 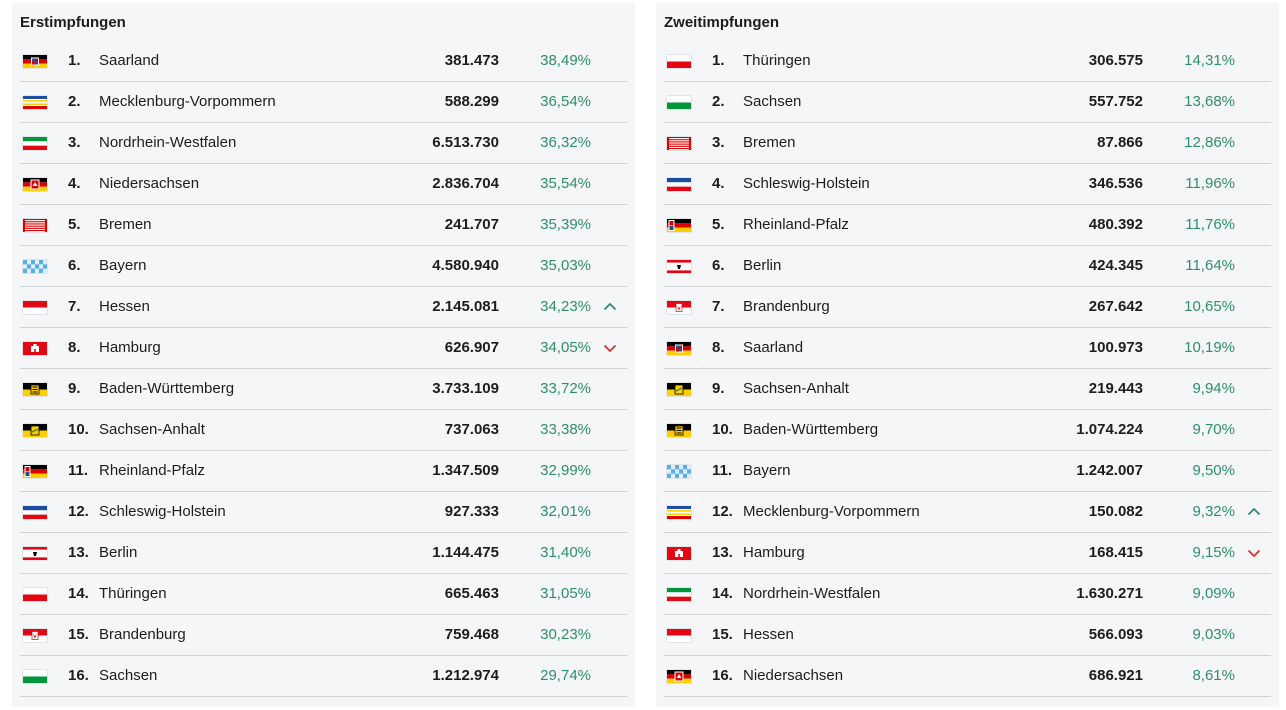 I want to click on vaccination-percent: 34,23%, so click(x=565, y=306).